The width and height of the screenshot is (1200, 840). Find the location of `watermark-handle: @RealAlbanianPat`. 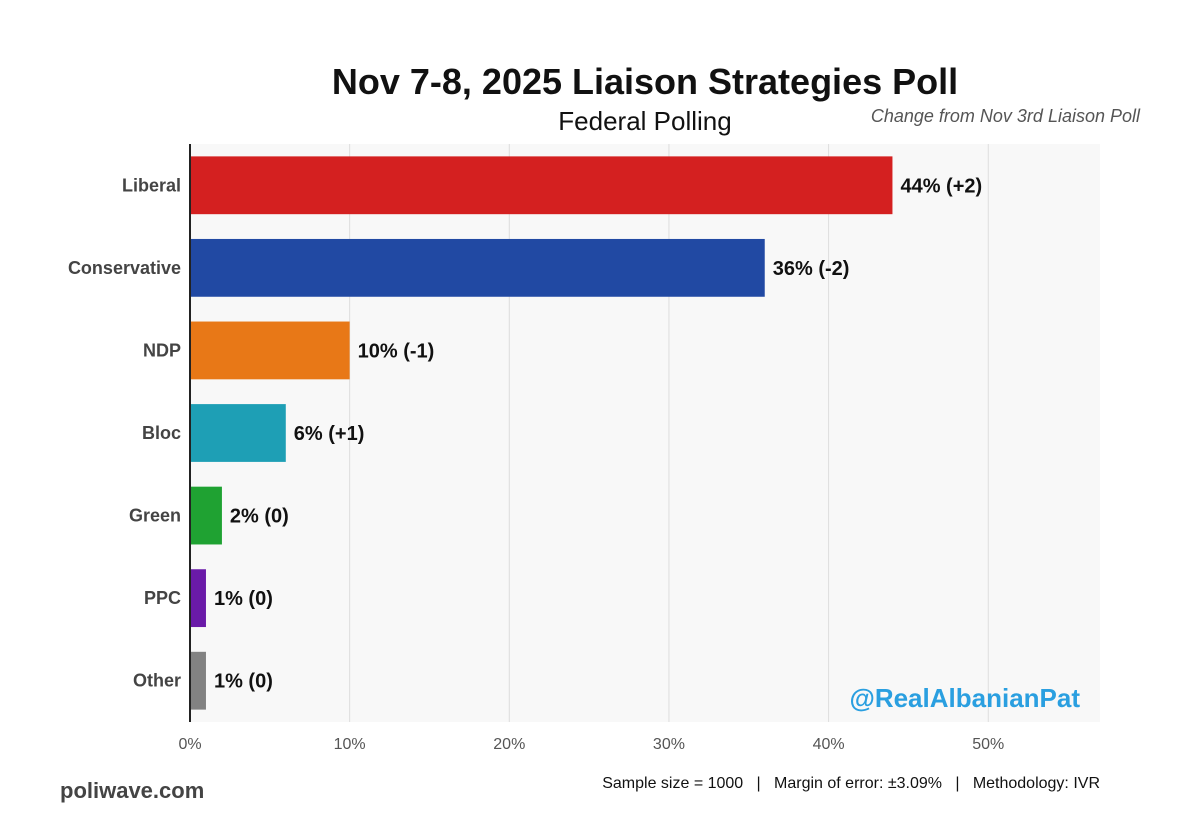

watermark-handle: @RealAlbanianPat is located at coordinates (964, 698).